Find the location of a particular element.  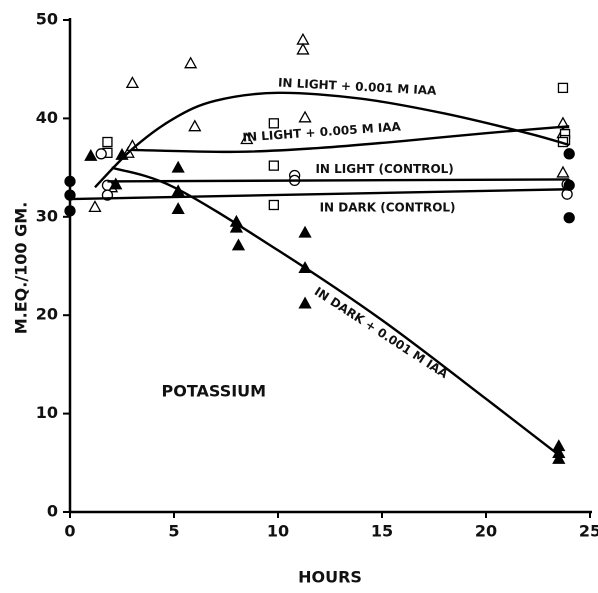

y-tick-label: 20 is located at coordinates (47, 314).